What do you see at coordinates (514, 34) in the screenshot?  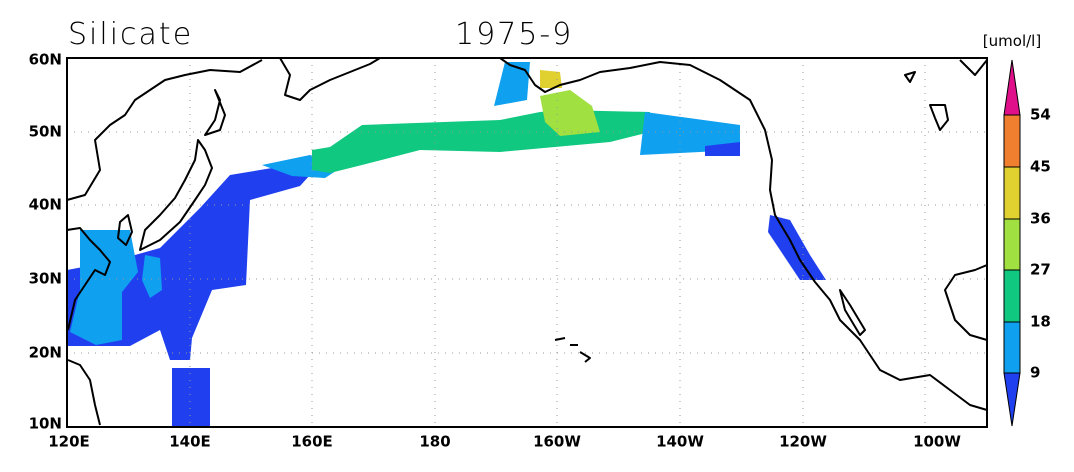 I see `date: 1975-9` at bounding box center [514, 34].